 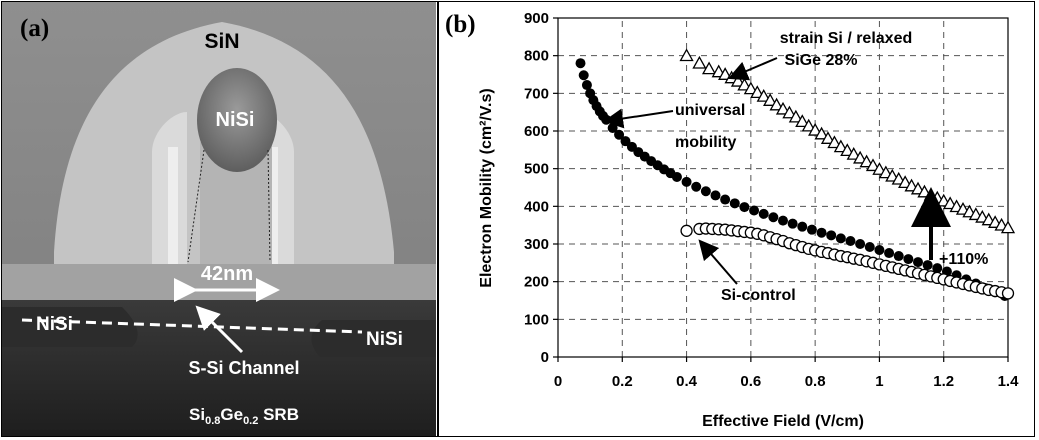 What do you see at coordinates (384, 339) in the screenshot?
I see `label-nisi-right: NiSi` at bounding box center [384, 339].